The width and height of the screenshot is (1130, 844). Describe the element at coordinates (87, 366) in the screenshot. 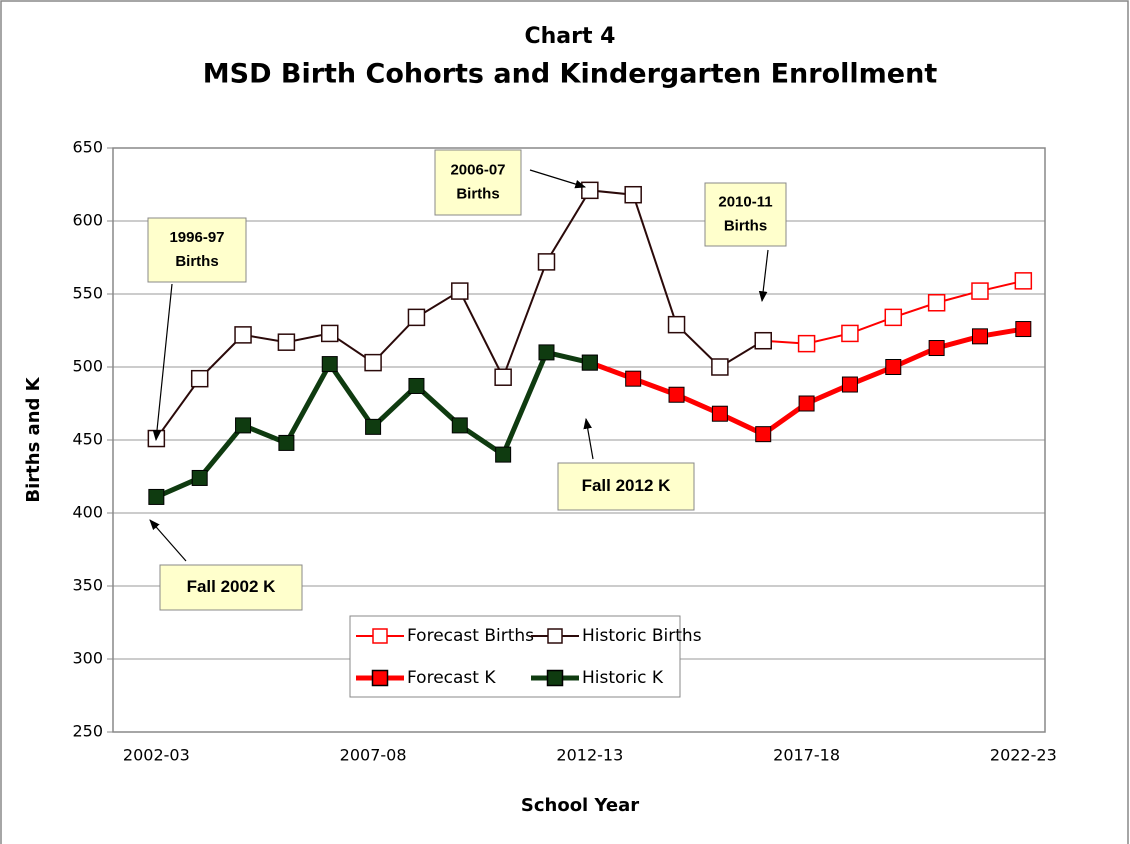

I see `y-tick-label: 500` at that location.